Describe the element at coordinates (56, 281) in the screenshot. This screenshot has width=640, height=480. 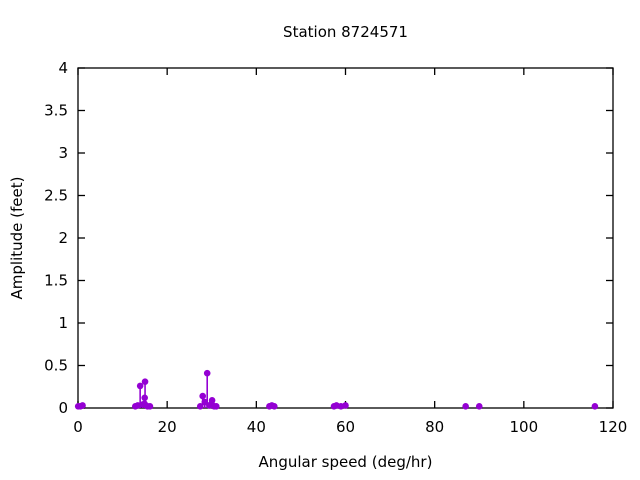
I see `y-tick-label: 1.5` at that location.